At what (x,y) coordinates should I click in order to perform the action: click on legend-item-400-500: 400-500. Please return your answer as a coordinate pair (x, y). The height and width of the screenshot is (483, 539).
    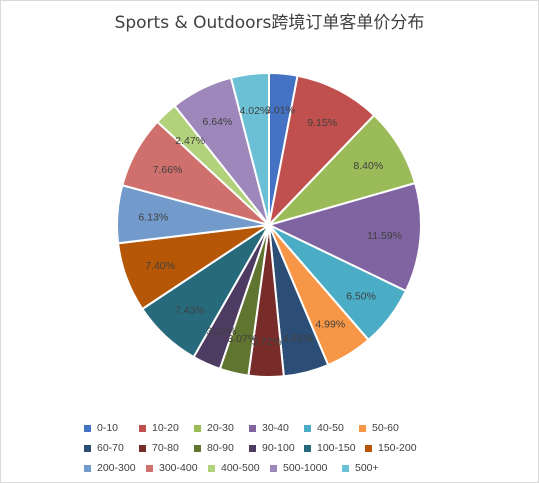
    Looking at the image, I should click on (239, 468).